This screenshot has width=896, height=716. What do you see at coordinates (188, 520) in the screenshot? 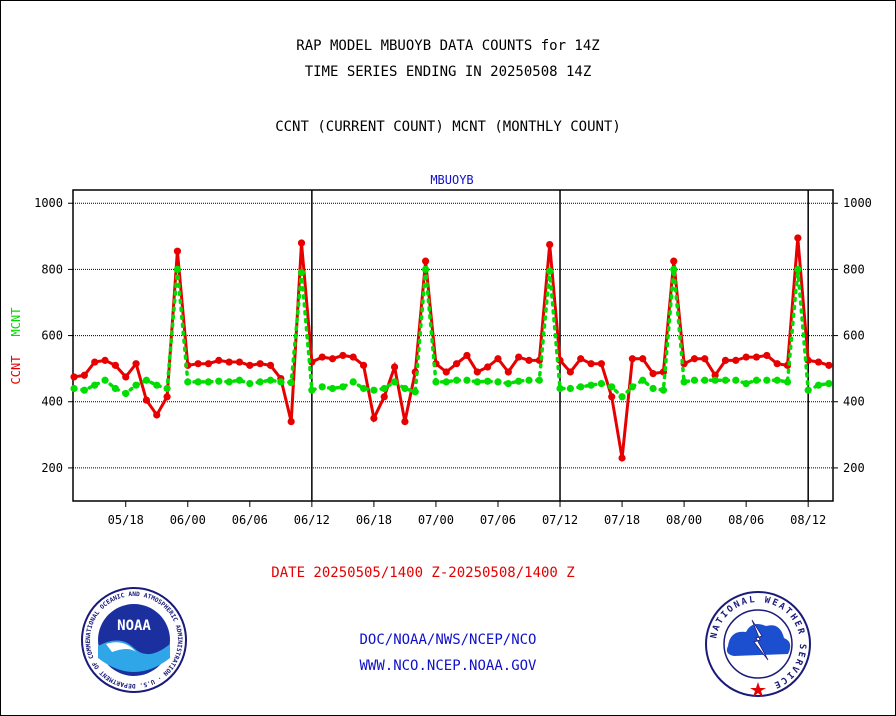
I see `x-tick-label: 06/00` at bounding box center [188, 520].